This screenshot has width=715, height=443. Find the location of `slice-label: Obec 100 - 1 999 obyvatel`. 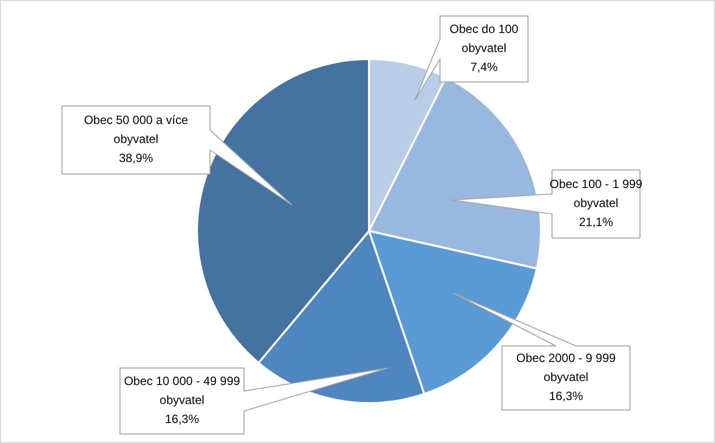

slice-label: Obec 100 - 1 999 obyvatel is located at coordinates (596, 193).